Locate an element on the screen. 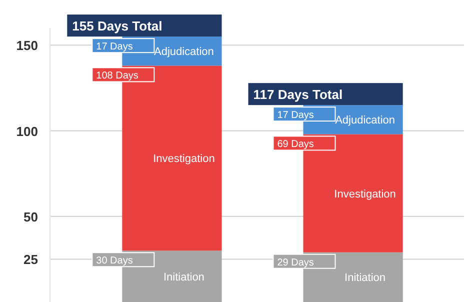 Image resolution: width=474 pixels, height=302 pixels. data-label: 30 Days is located at coordinates (114, 261).